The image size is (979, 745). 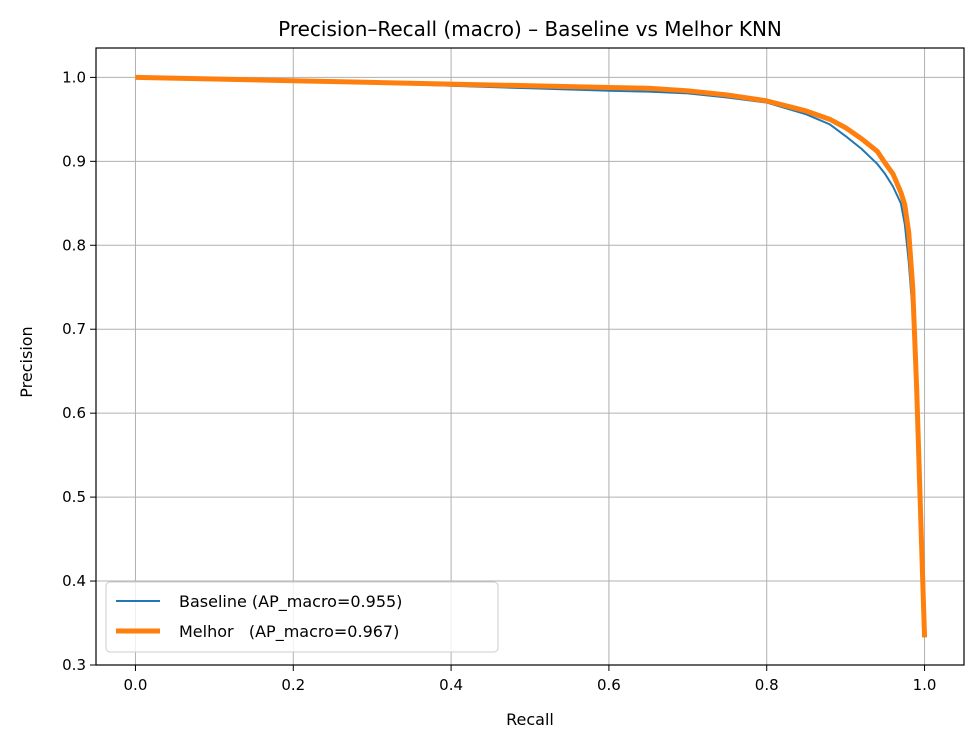 What do you see at coordinates (925, 685) in the screenshot?
I see `x-tick-label: 1.0` at bounding box center [925, 685].